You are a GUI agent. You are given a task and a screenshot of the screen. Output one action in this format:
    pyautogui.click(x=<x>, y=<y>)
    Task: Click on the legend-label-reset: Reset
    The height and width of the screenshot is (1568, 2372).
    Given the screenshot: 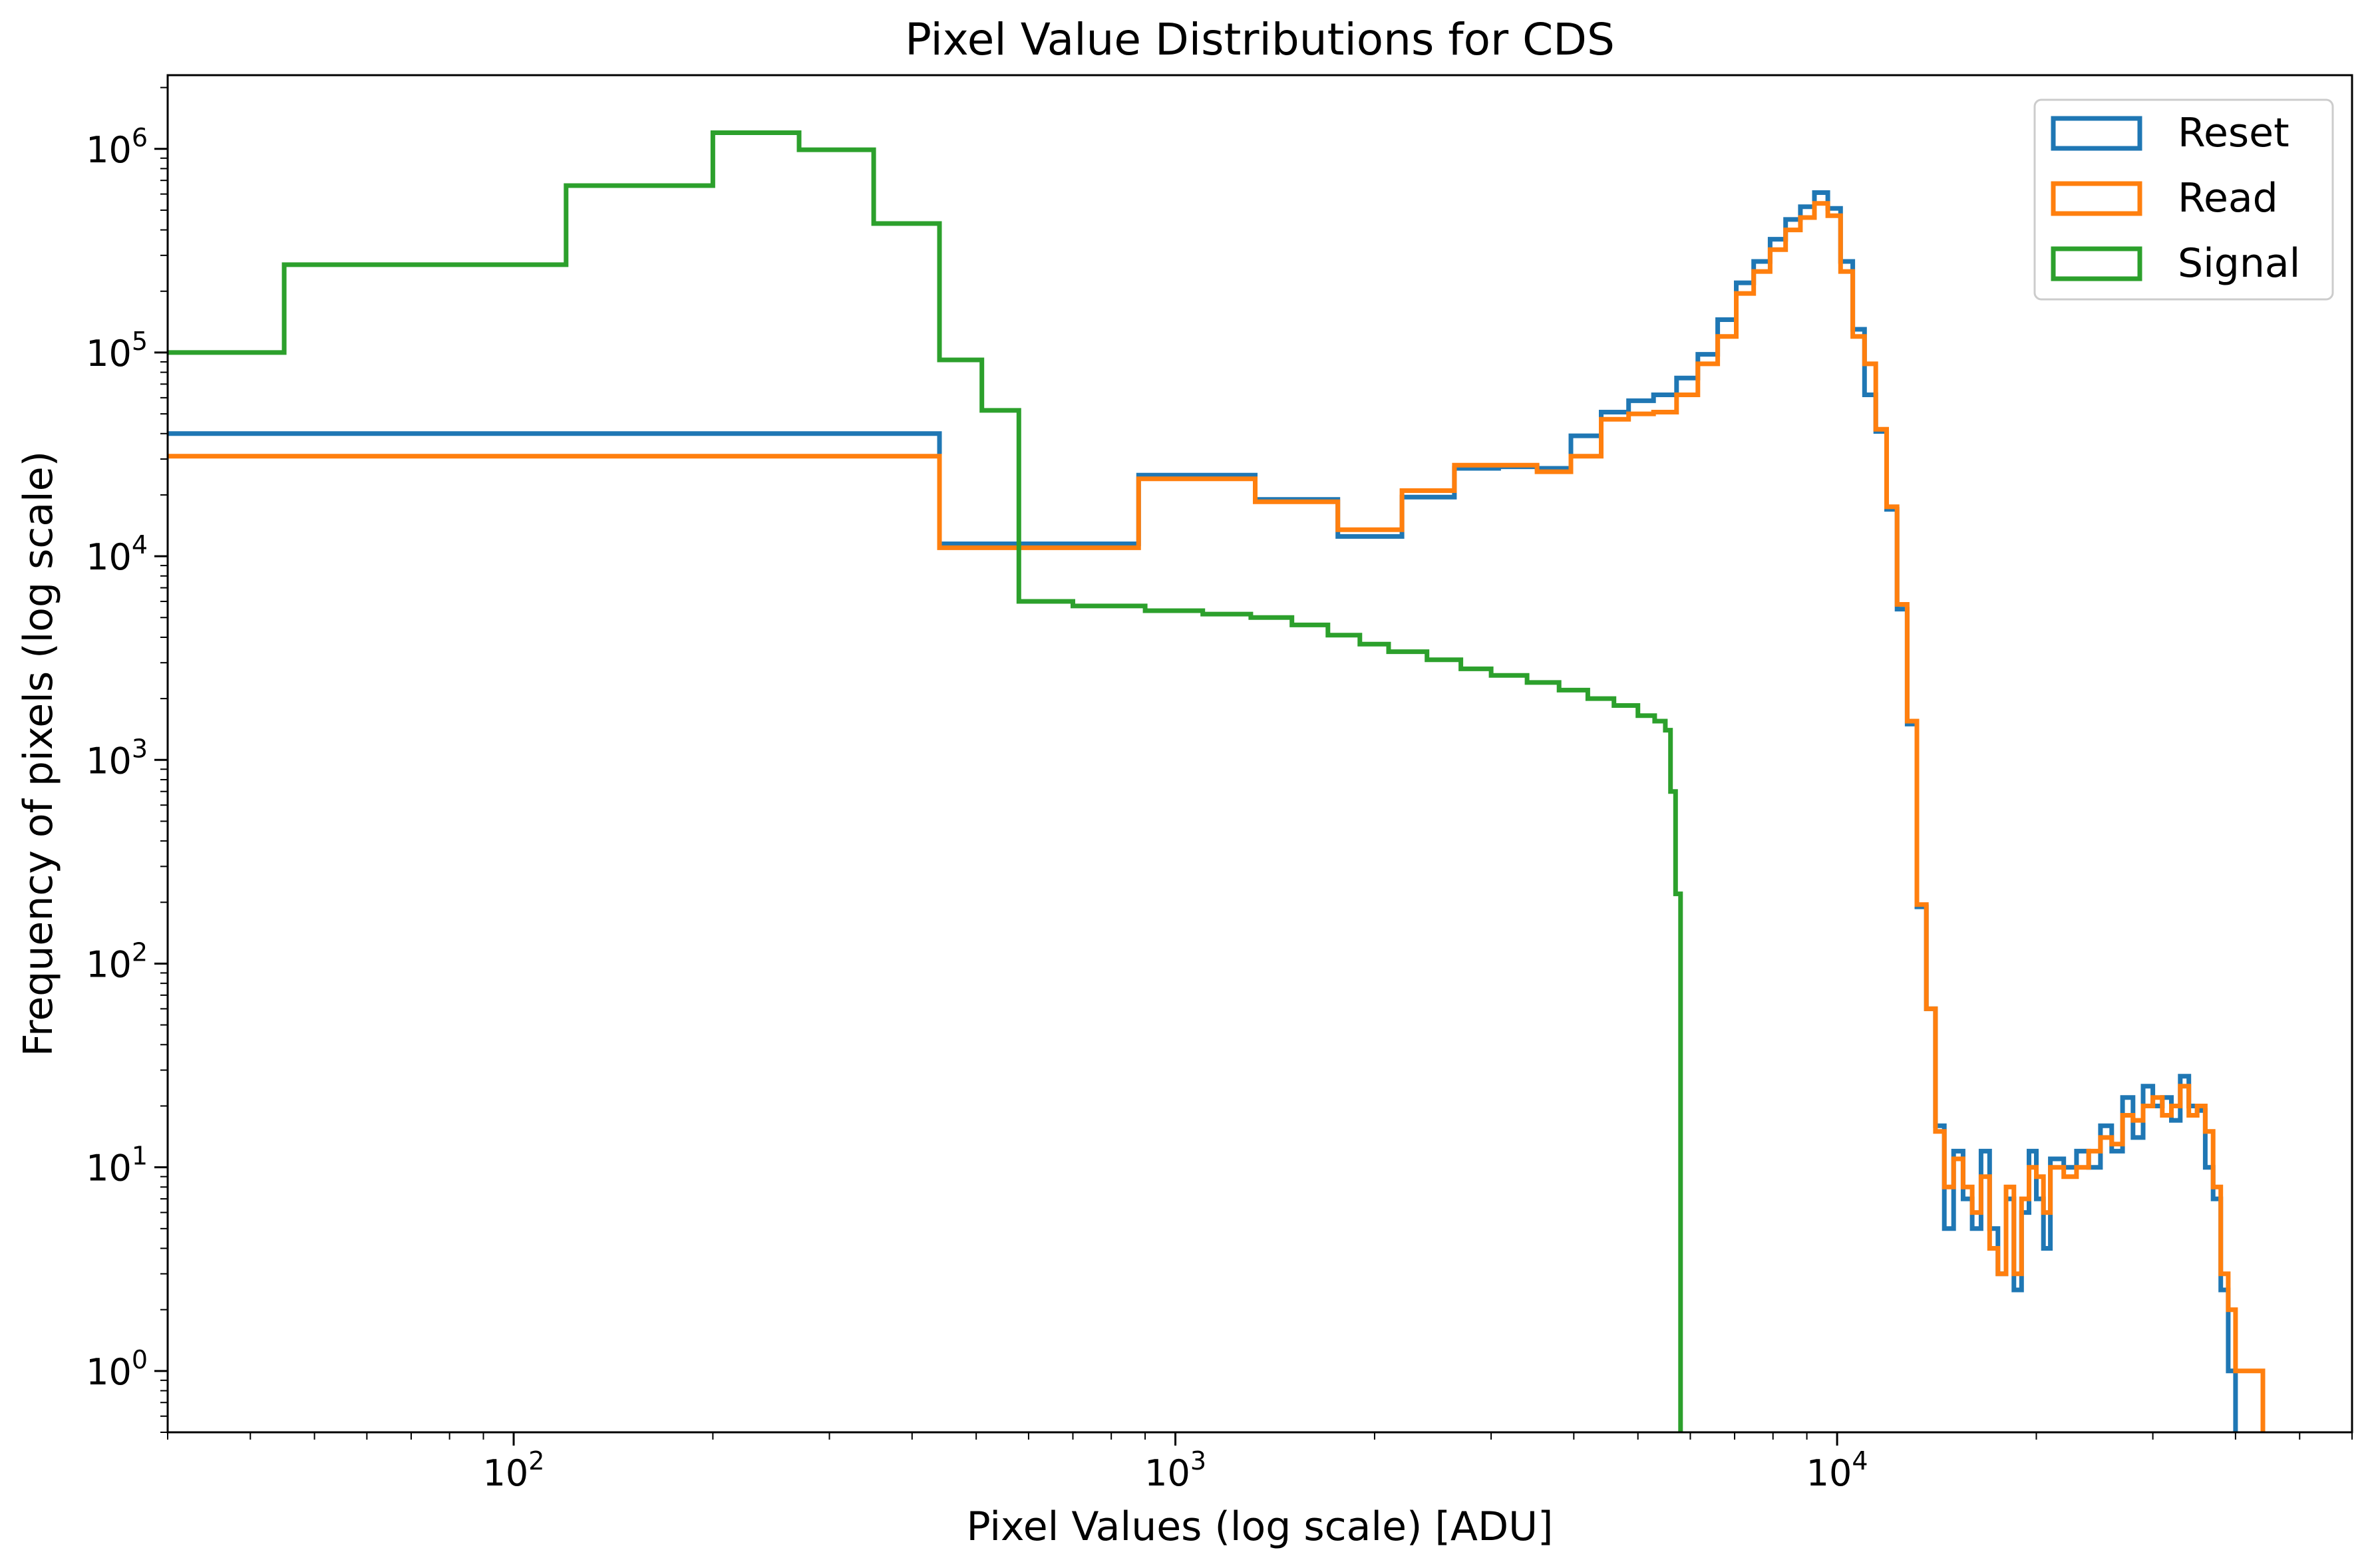 What is the action you would take?
    pyautogui.click(x=2234, y=133)
    